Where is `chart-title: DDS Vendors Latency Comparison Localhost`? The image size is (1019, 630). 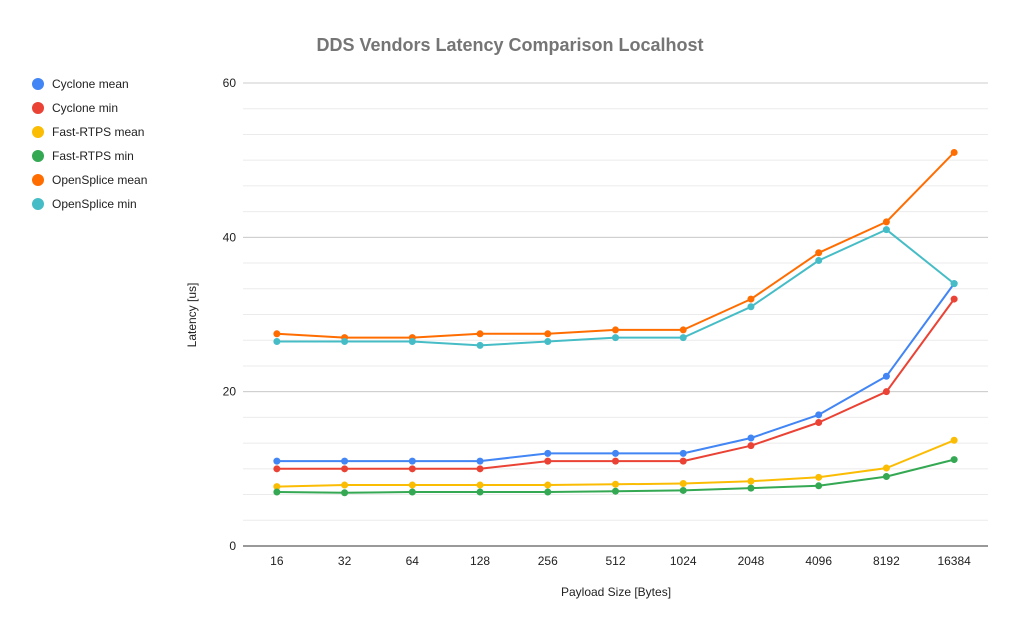 chart-title: DDS Vendors Latency Comparison Localhost is located at coordinates (509, 45).